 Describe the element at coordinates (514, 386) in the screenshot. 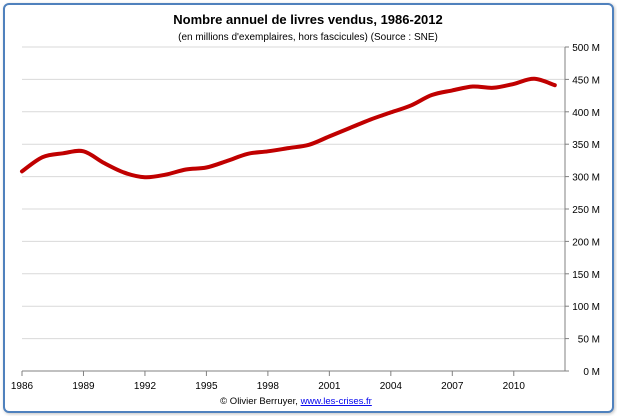

I see `x-tick-label: 2010` at that location.